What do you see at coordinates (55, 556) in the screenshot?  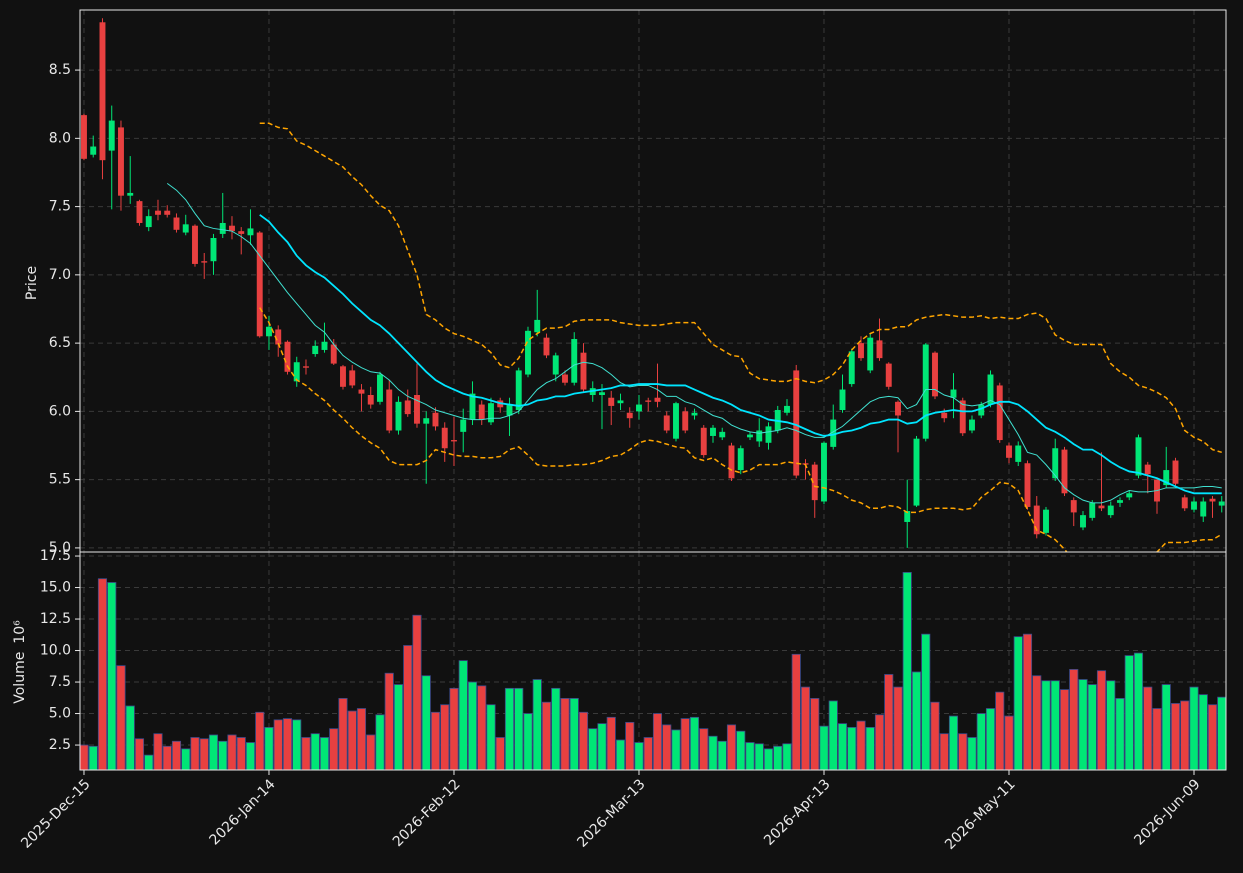 I see `y2-tick-label: 17.5` at bounding box center [55, 556].